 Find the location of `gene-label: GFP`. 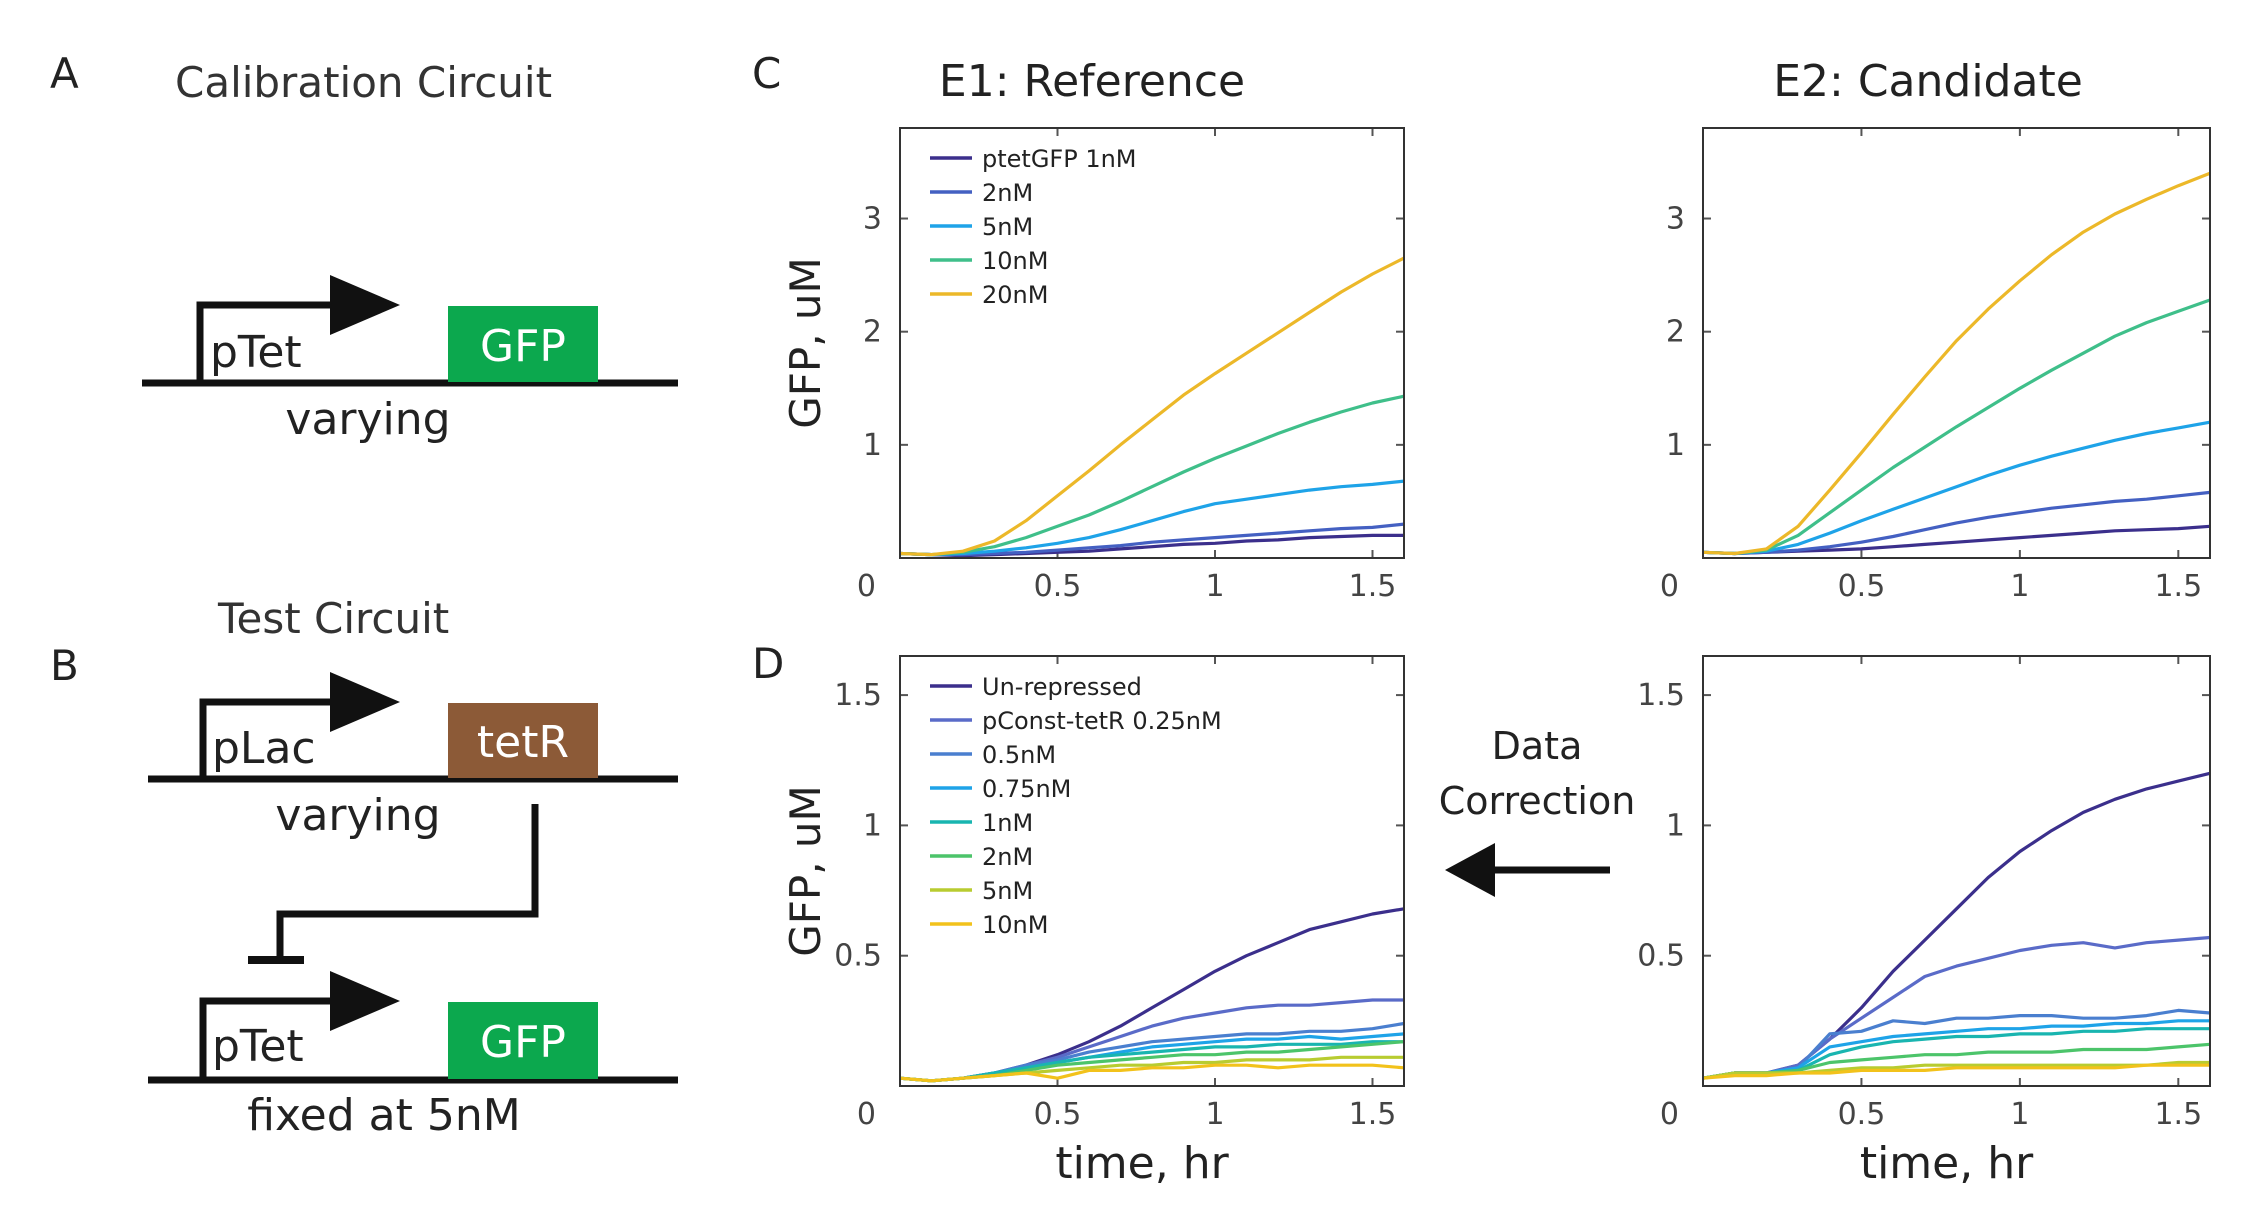

gene-label: GFP is located at coordinates (523, 346).